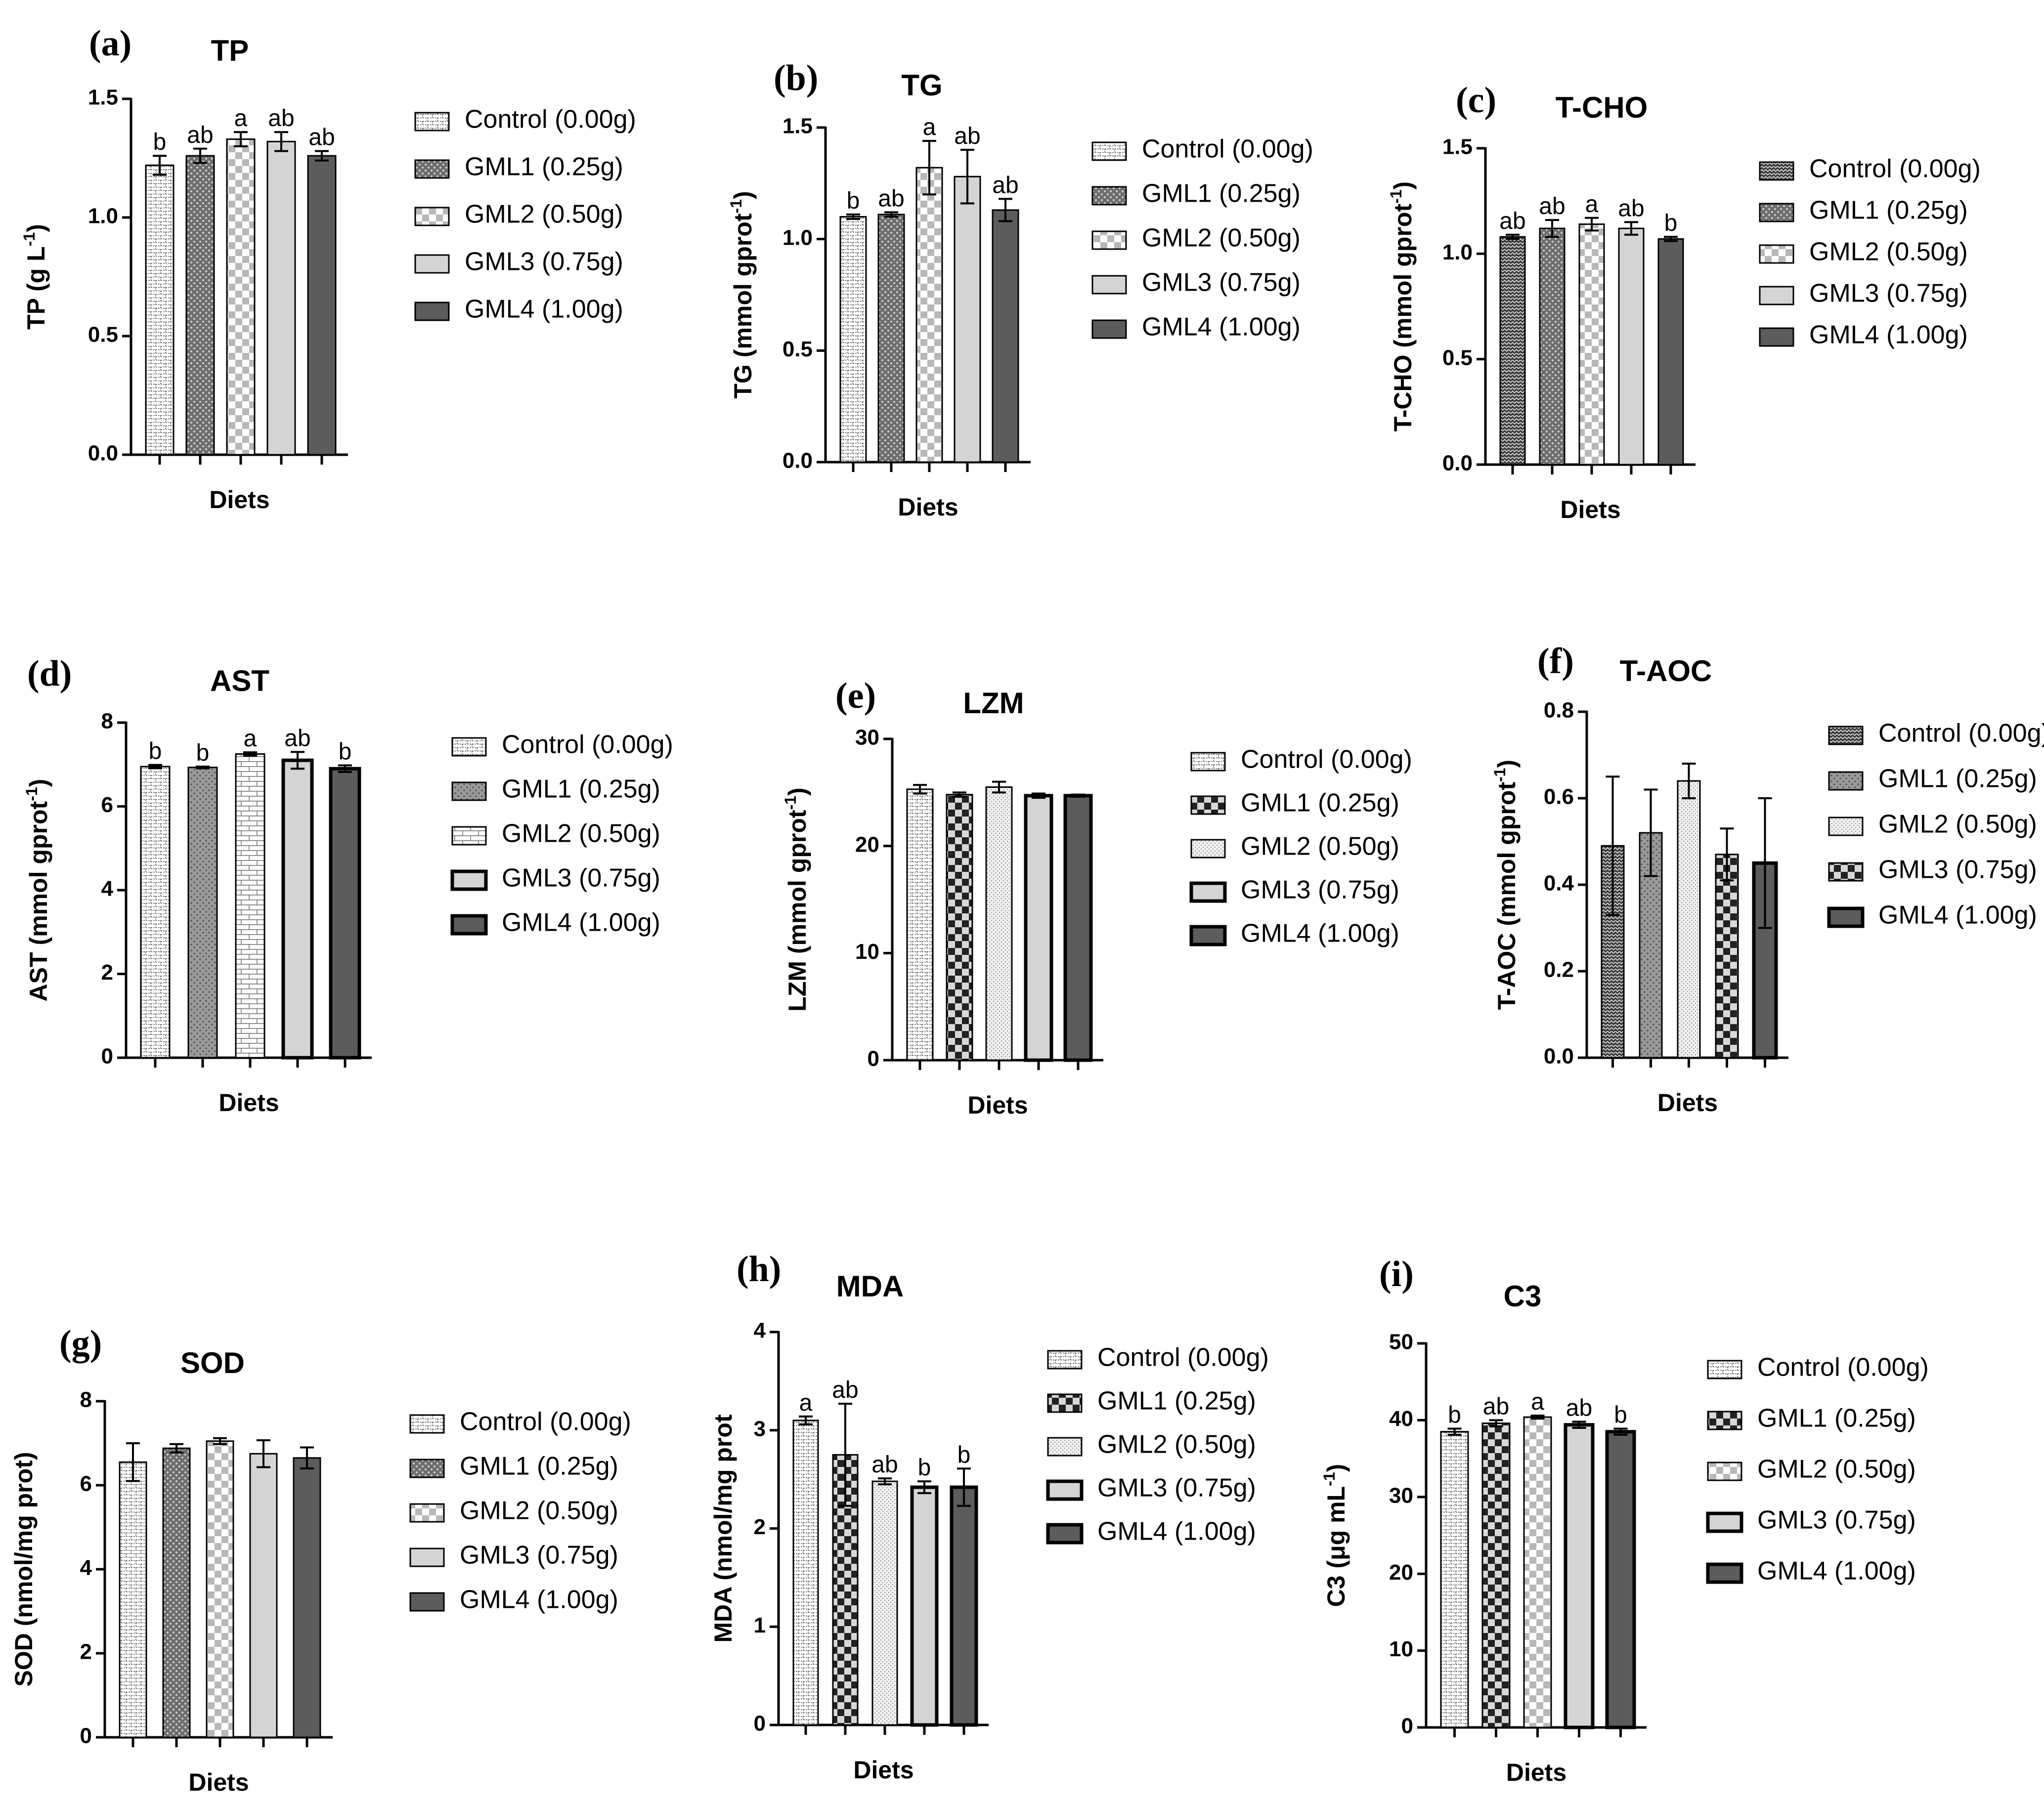 This screenshot has width=2044, height=1807. What do you see at coordinates (867, 738) in the screenshot?
I see `y-tick-label: 30` at bounding box center [867, 738].